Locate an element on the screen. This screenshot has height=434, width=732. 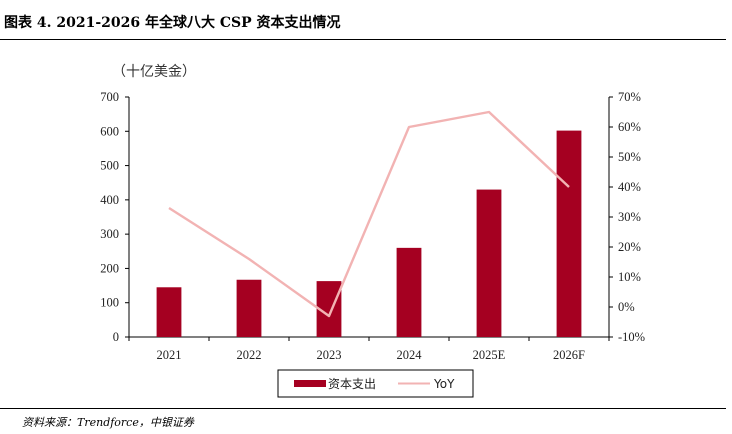
chart-legend: 资本支出 YoY is located at coordinates (375, 383).